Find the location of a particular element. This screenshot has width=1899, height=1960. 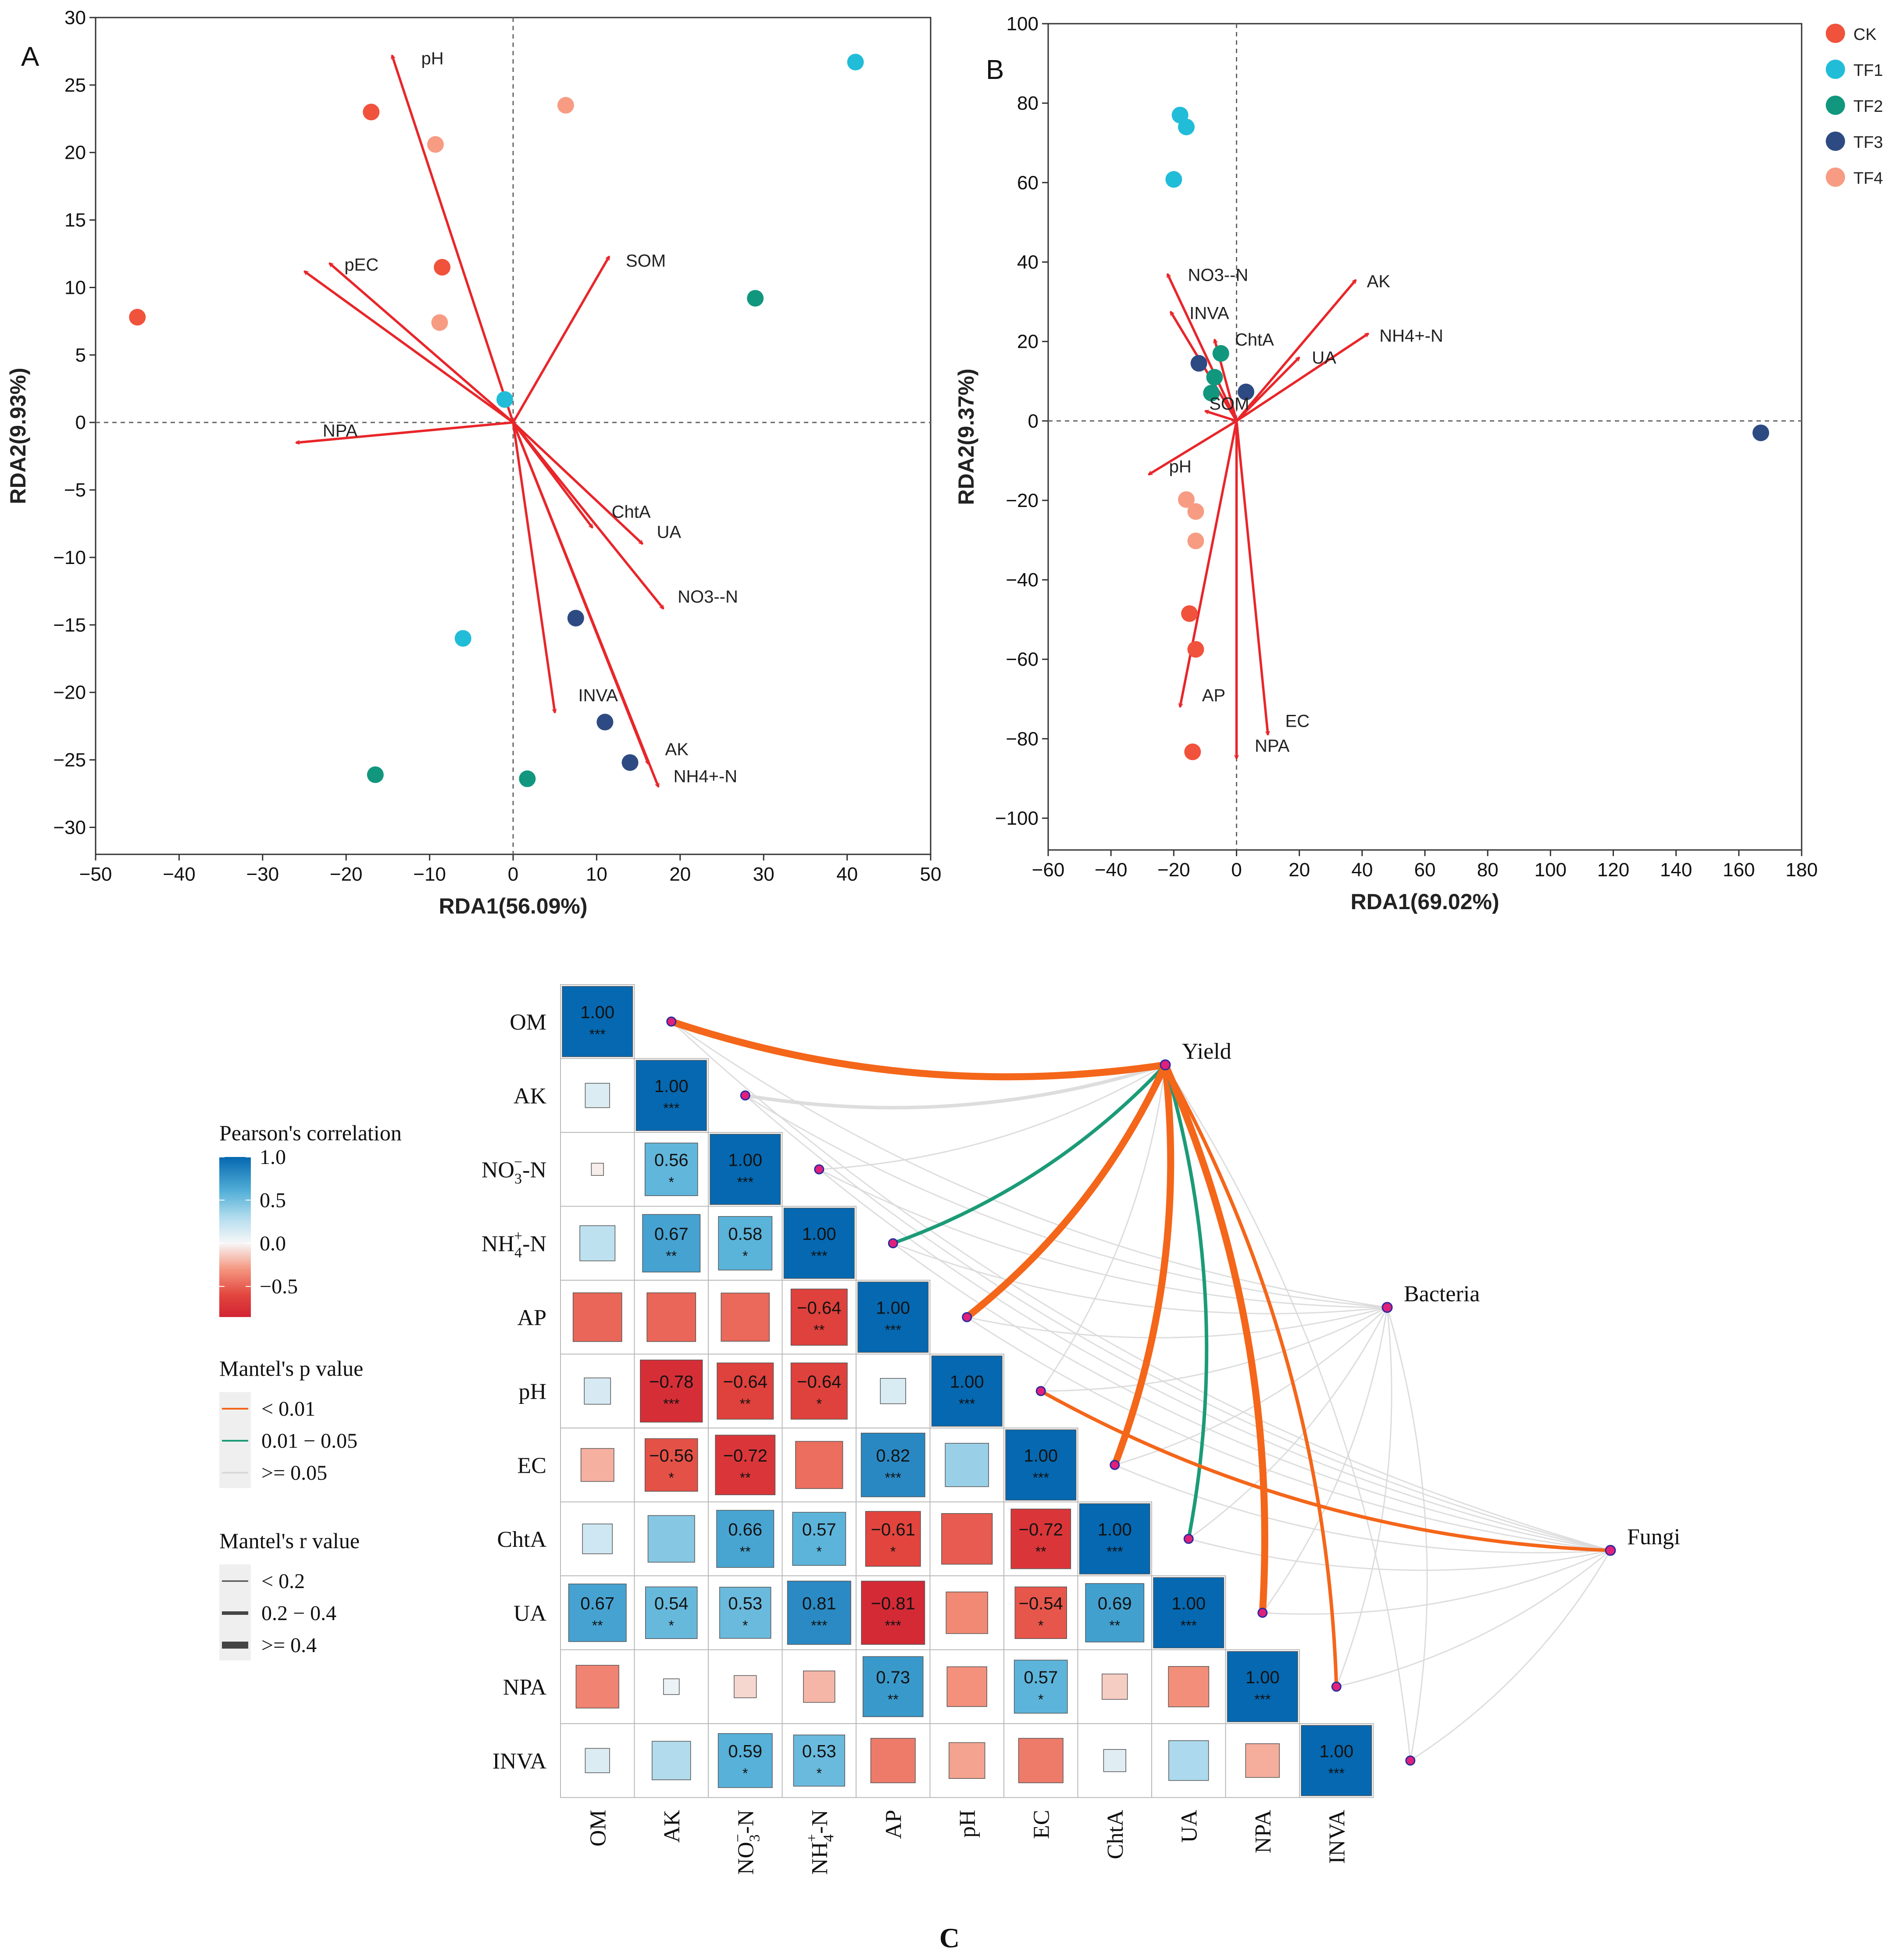

panel-label: A is located at coordinates (30, 57).